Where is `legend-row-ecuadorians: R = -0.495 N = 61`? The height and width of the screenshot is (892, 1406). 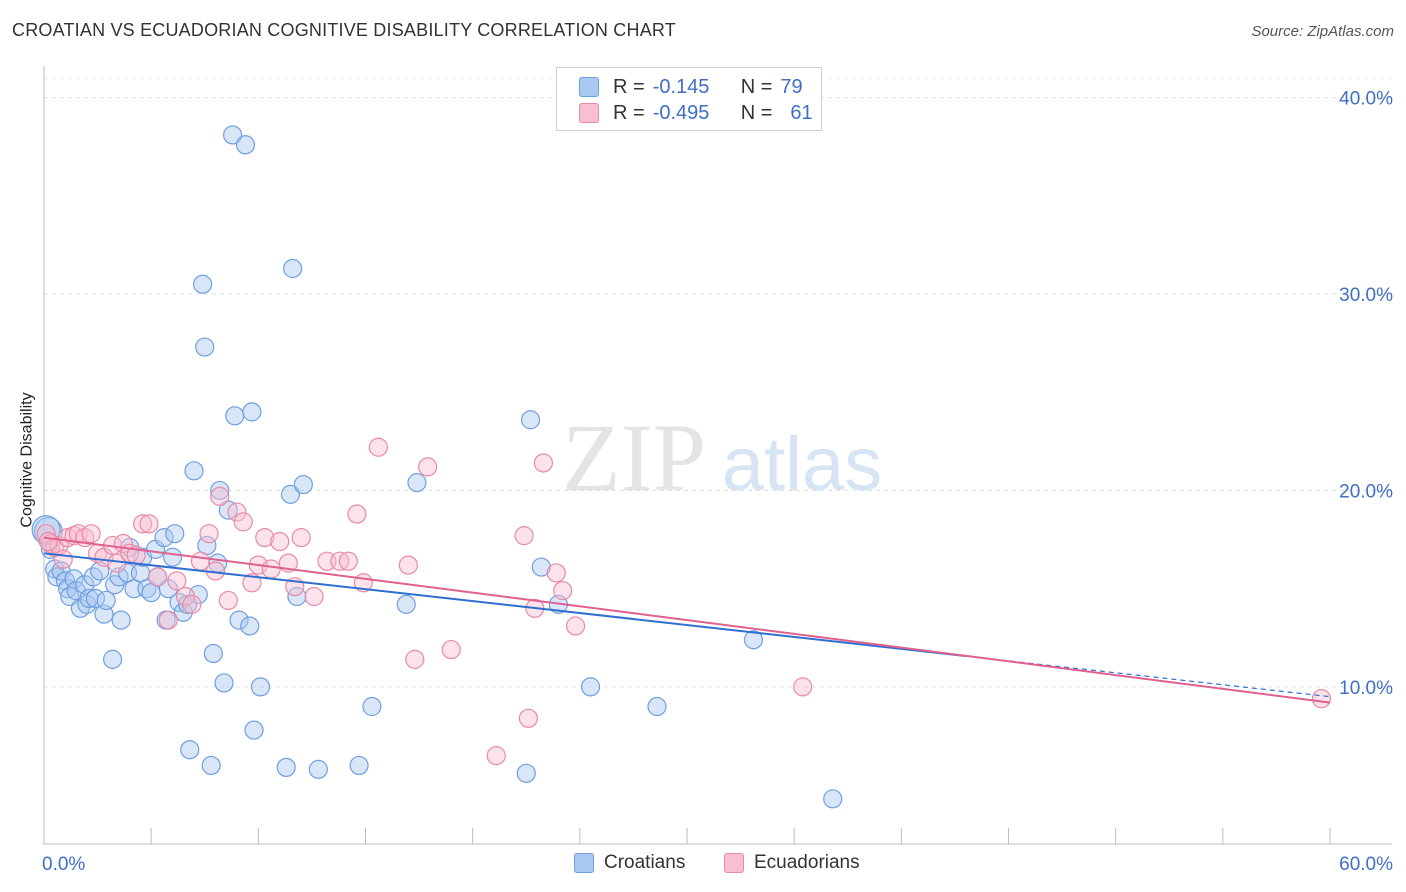 legend-row-ecuadorians: R = -0.495 N = 61 is located at coordinates (696, 113).